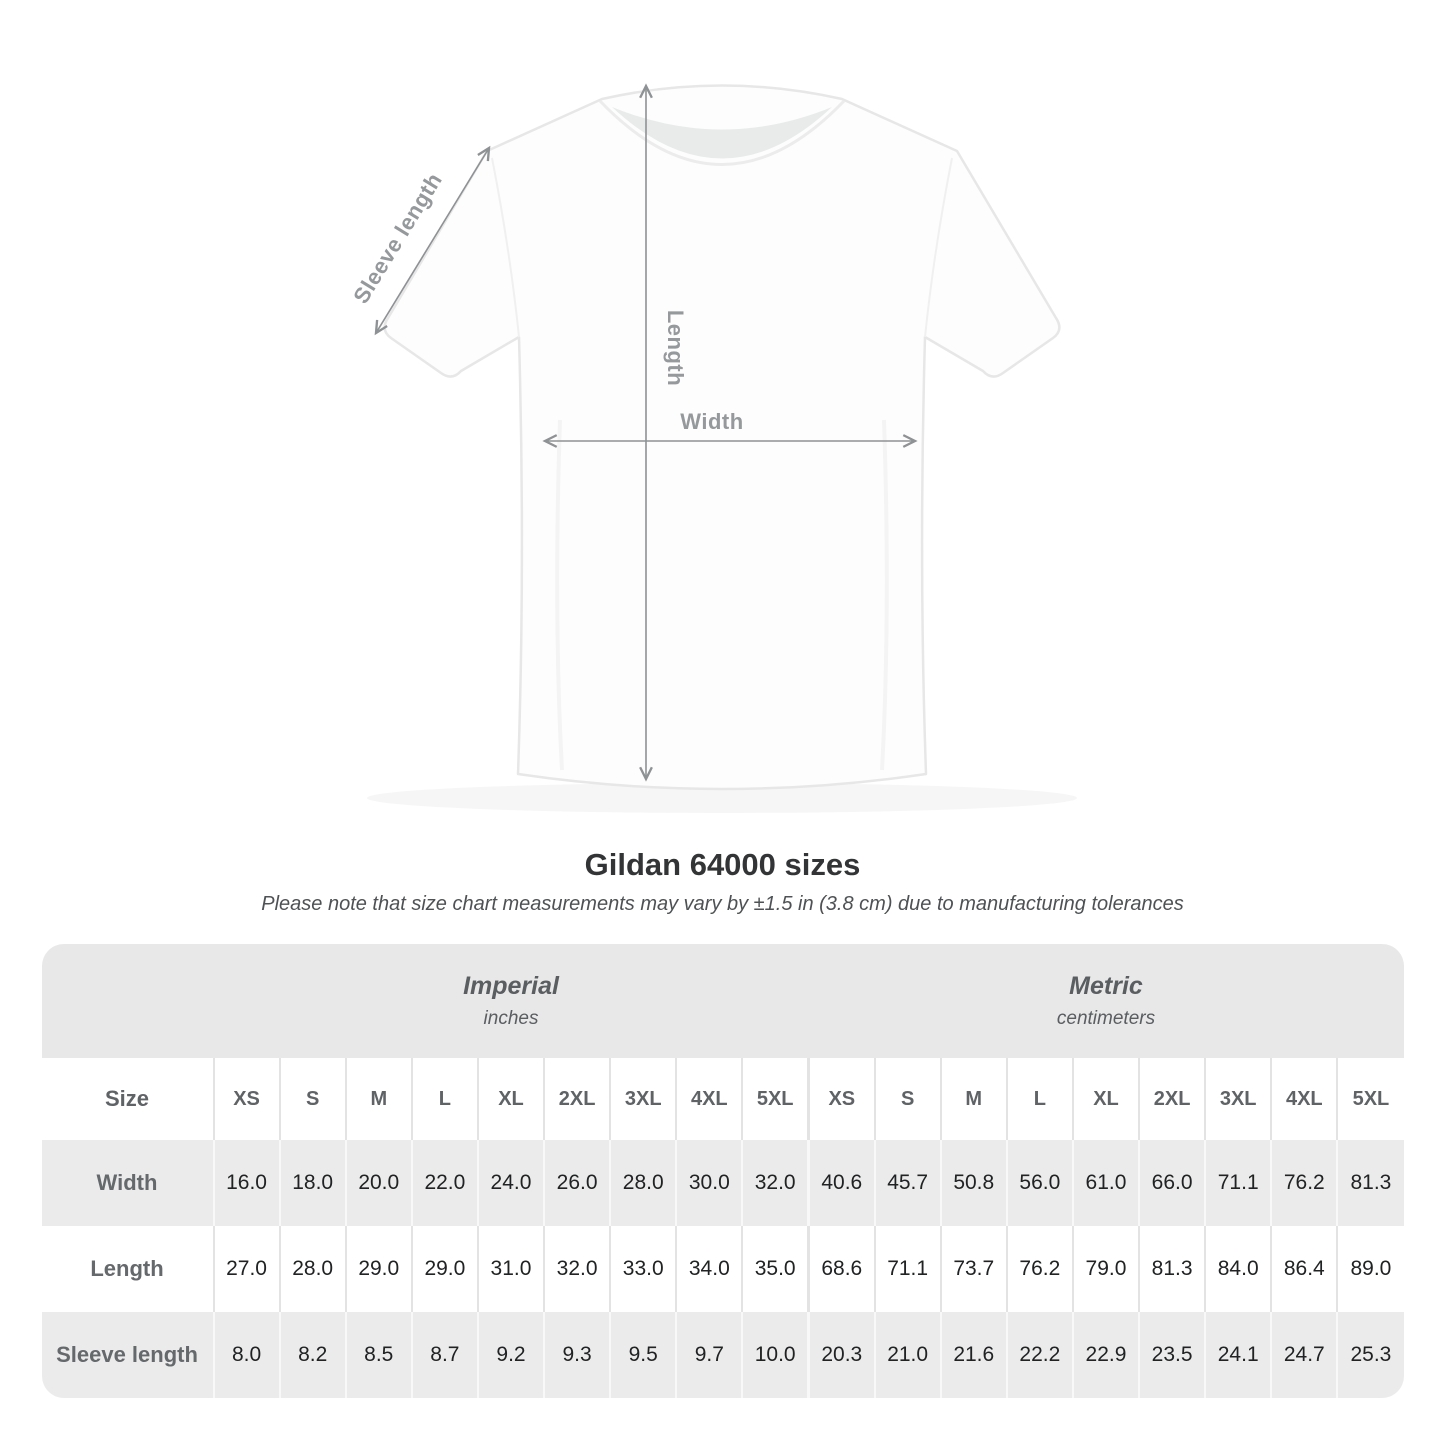 This screenshot has width=1445, height=1445. What do you see at coordinates (675, 348) in the screenshot?
I see `length-label: Length` at bounding box center [675, 348].